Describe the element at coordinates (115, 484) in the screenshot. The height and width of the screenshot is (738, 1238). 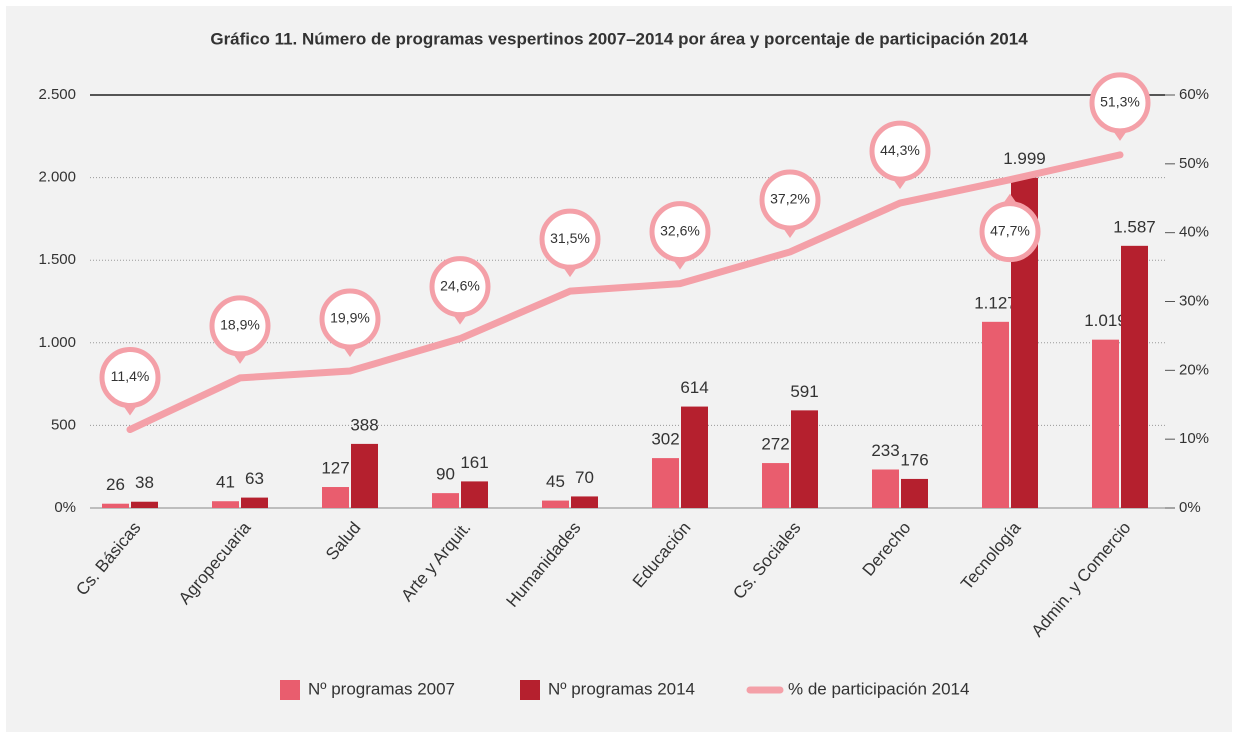
I see `data-label: 26` at that location.